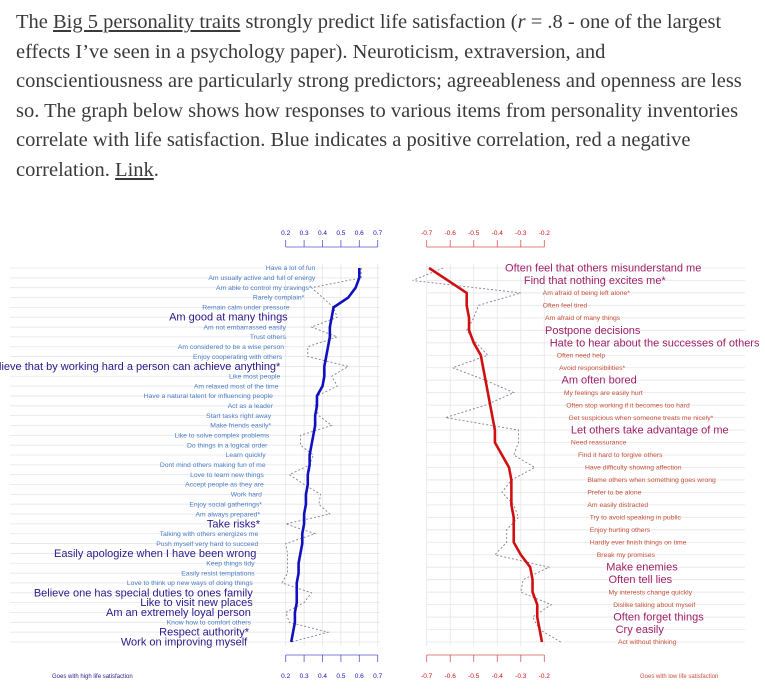  What do you see at coordinates (626, 555) in the screenshot?
I see `item-label: Break my promises` at bounding box center [626, 555].